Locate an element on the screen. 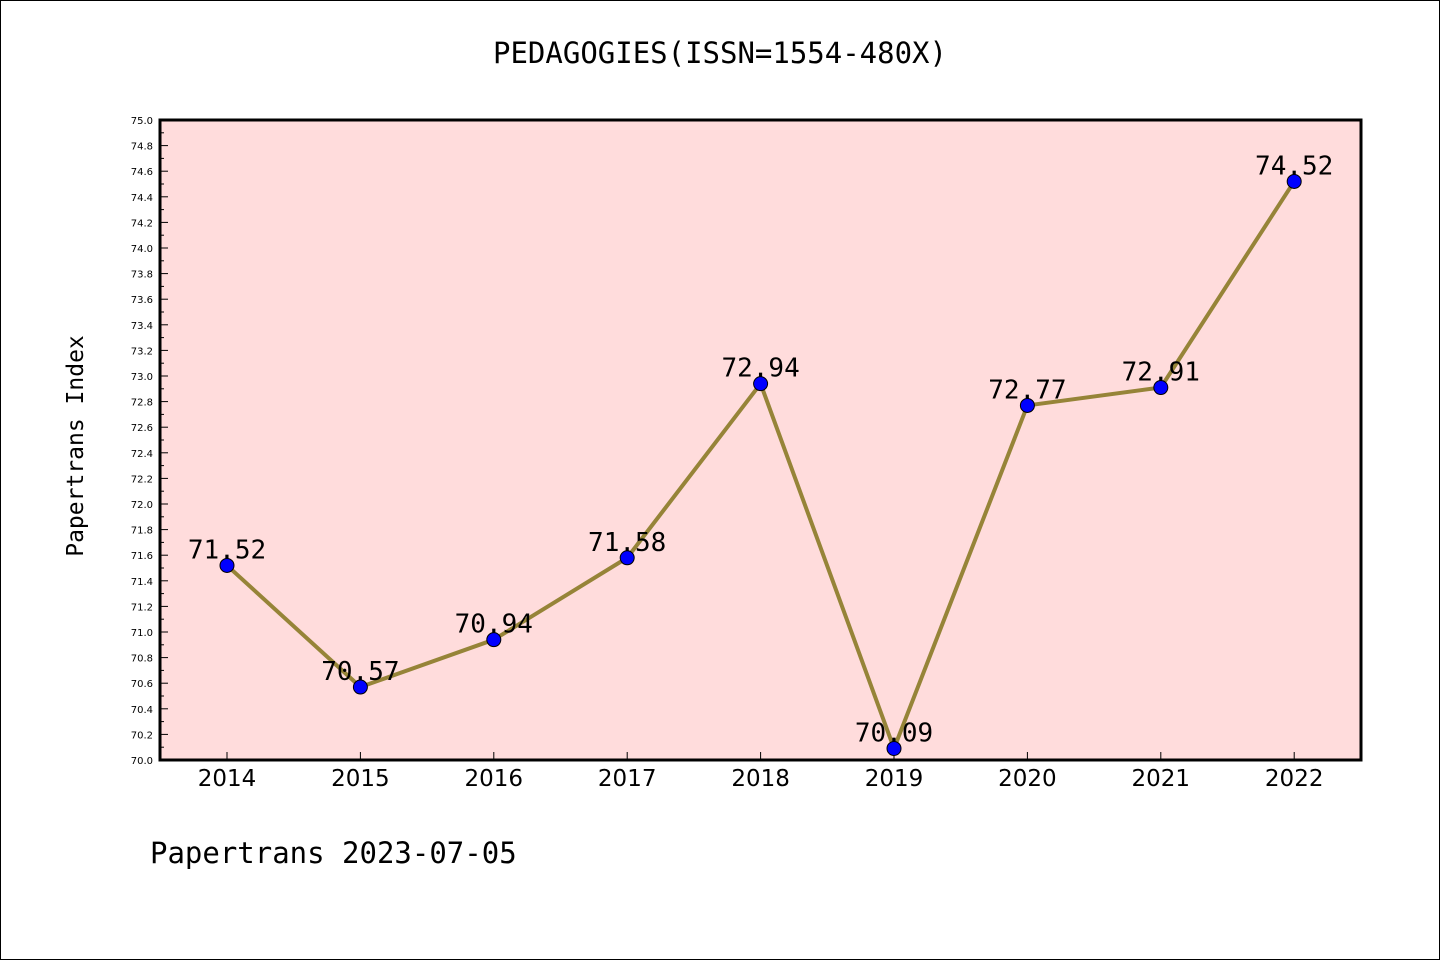 The image size is (1440, 960). y-tick-label: 73.0 is located at coordinates (142, 377).